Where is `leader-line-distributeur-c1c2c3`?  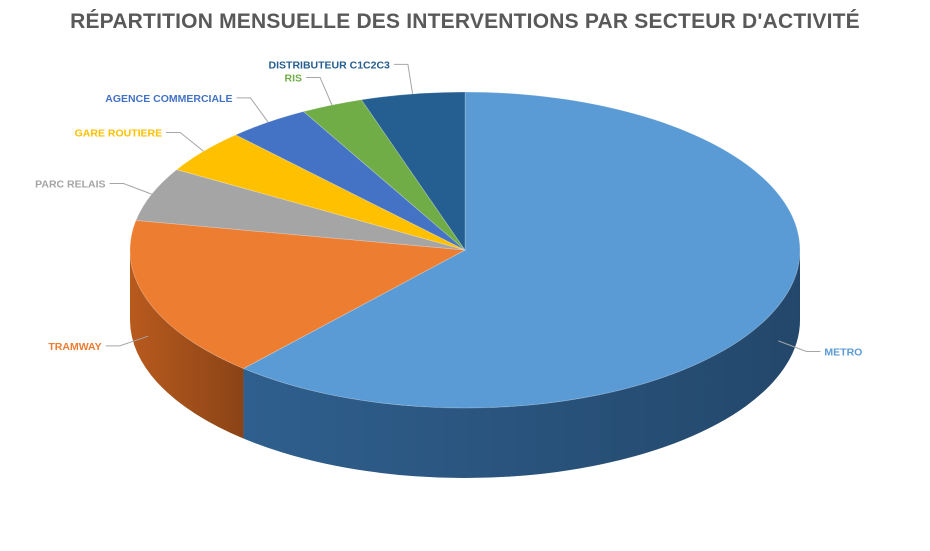 leader-line-distributeur-c1c2c3 is located at coordinates (403, 79).